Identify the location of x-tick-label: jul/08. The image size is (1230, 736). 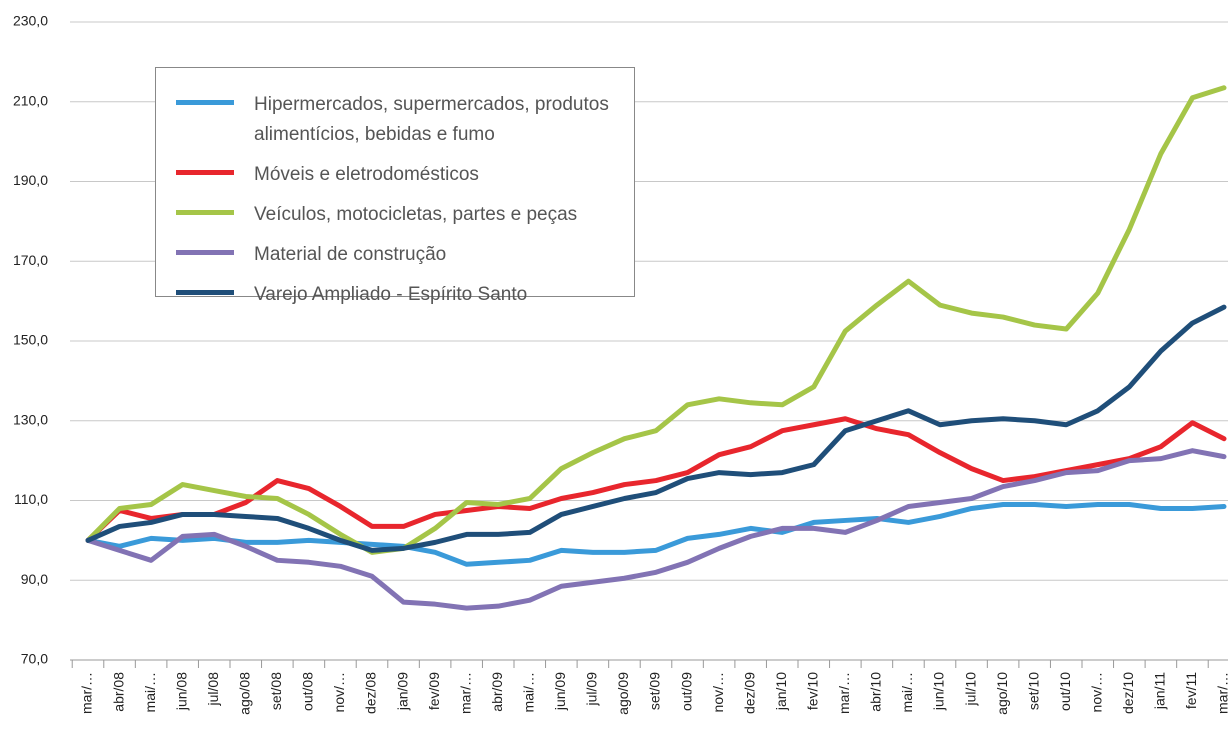
(213, 689).